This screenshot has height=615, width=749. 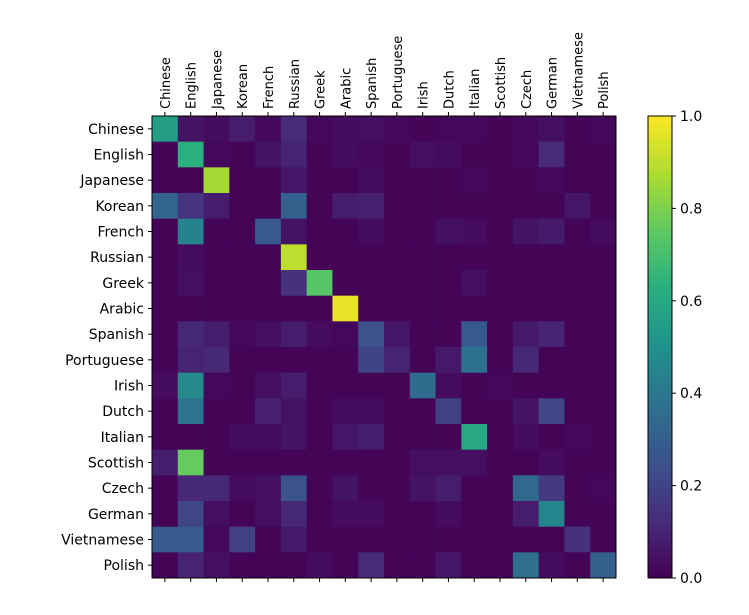 What do you see at coordinates (321, 89) in the screenshot?
I see `x-tick-label: Greek` at bounding box center [321, 89].